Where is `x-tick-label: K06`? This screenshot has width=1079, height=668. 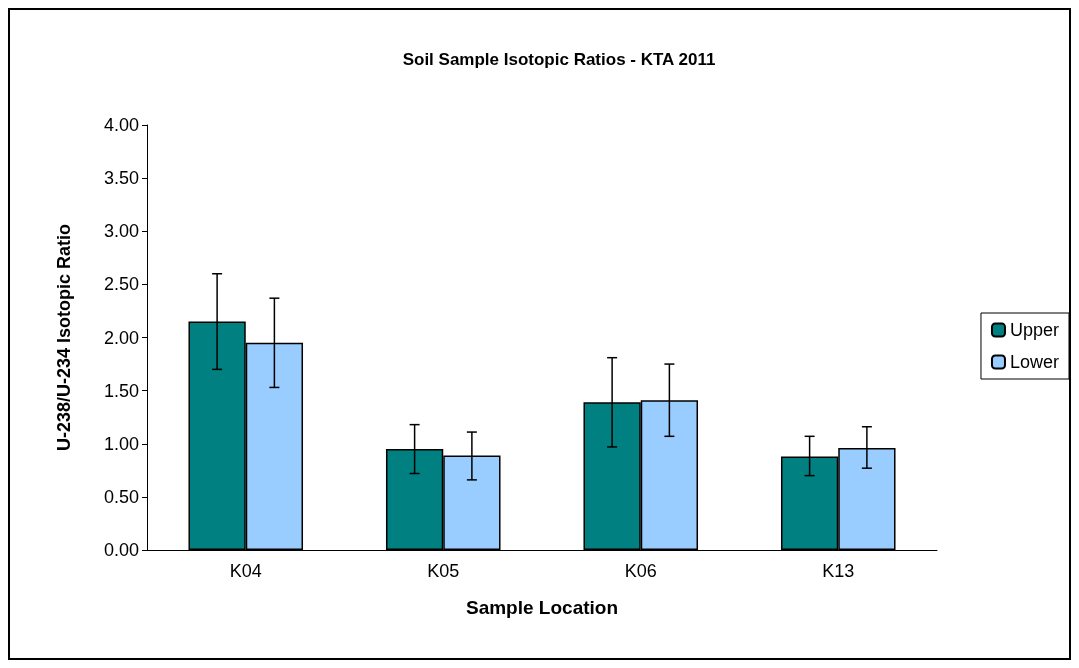
x-tick-label: K06 is located at coordinates (640, 571).